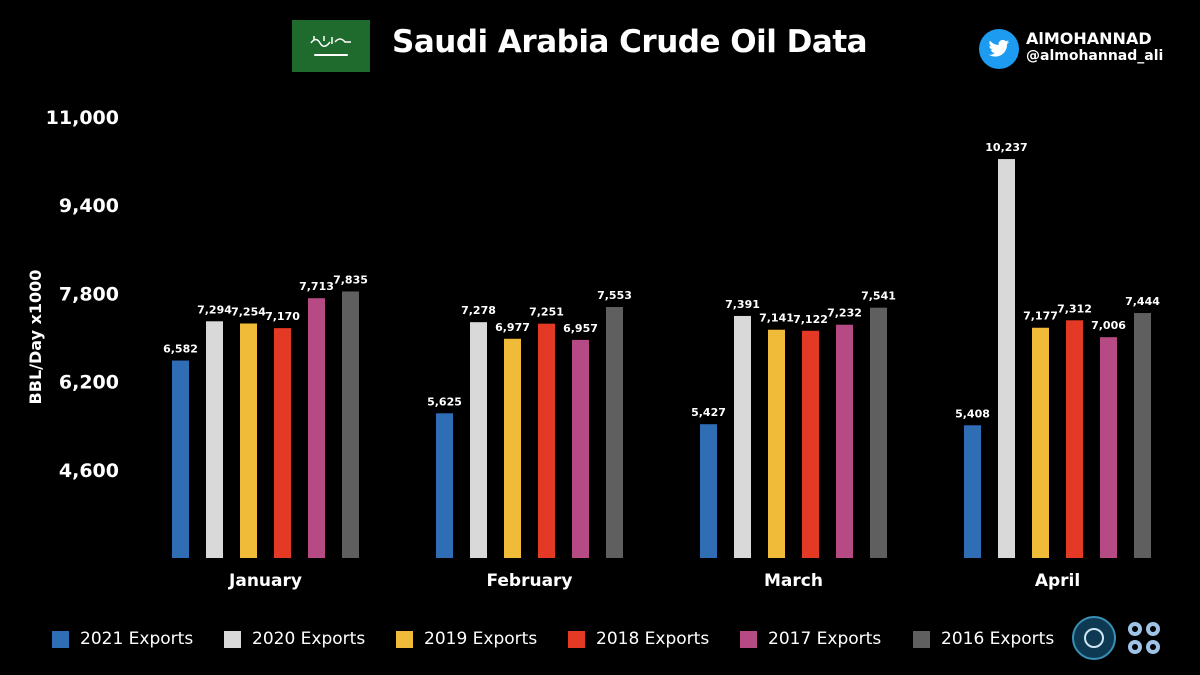 This screenshot has height=675, width=1200. Describe the element at coordinates (546, 312) in the screenshot. I see `bar-value-label: 7,251` at that location.